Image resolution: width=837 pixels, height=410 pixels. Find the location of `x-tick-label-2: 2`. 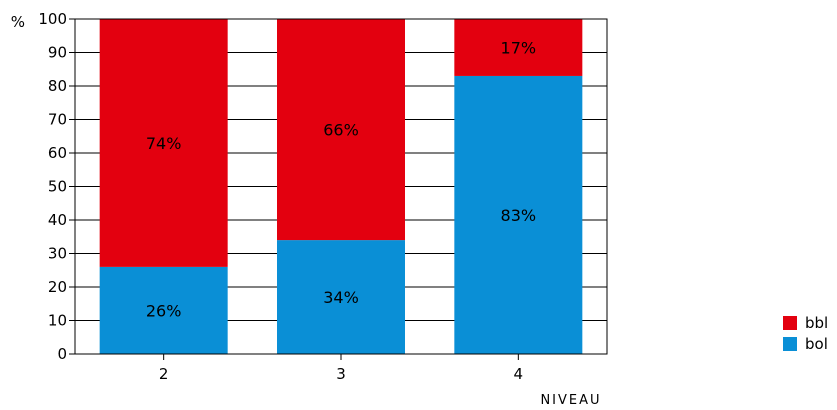

x-tick-label-2: 2 is located at coordinates (164, 374).